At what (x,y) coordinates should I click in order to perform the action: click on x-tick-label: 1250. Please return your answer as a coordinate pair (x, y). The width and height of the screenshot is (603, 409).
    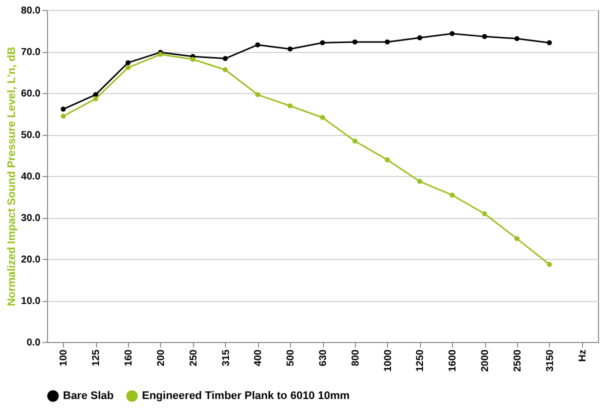
    Looking at the image, I should click on (420, 360).